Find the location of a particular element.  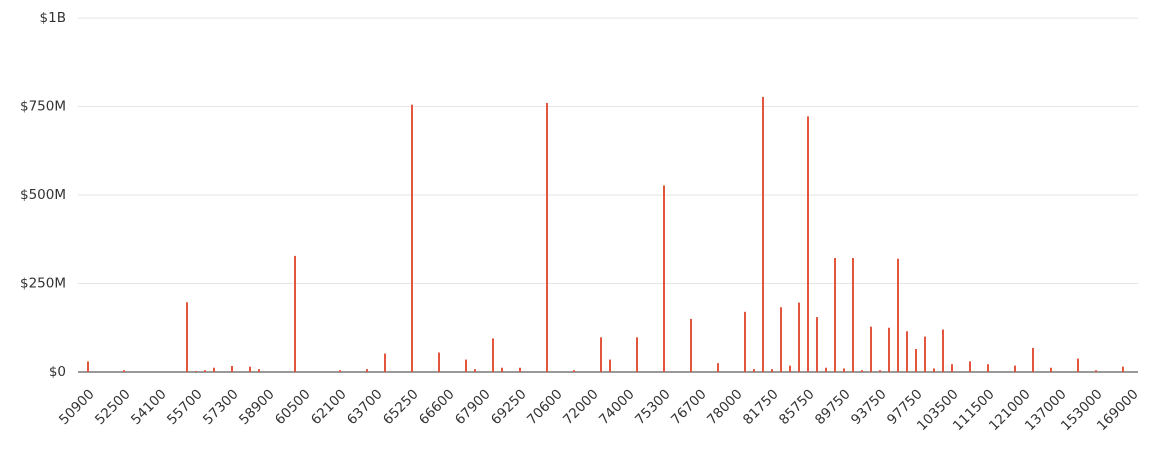

x-tick-label: 54100 is located at coordinates (149, 407).